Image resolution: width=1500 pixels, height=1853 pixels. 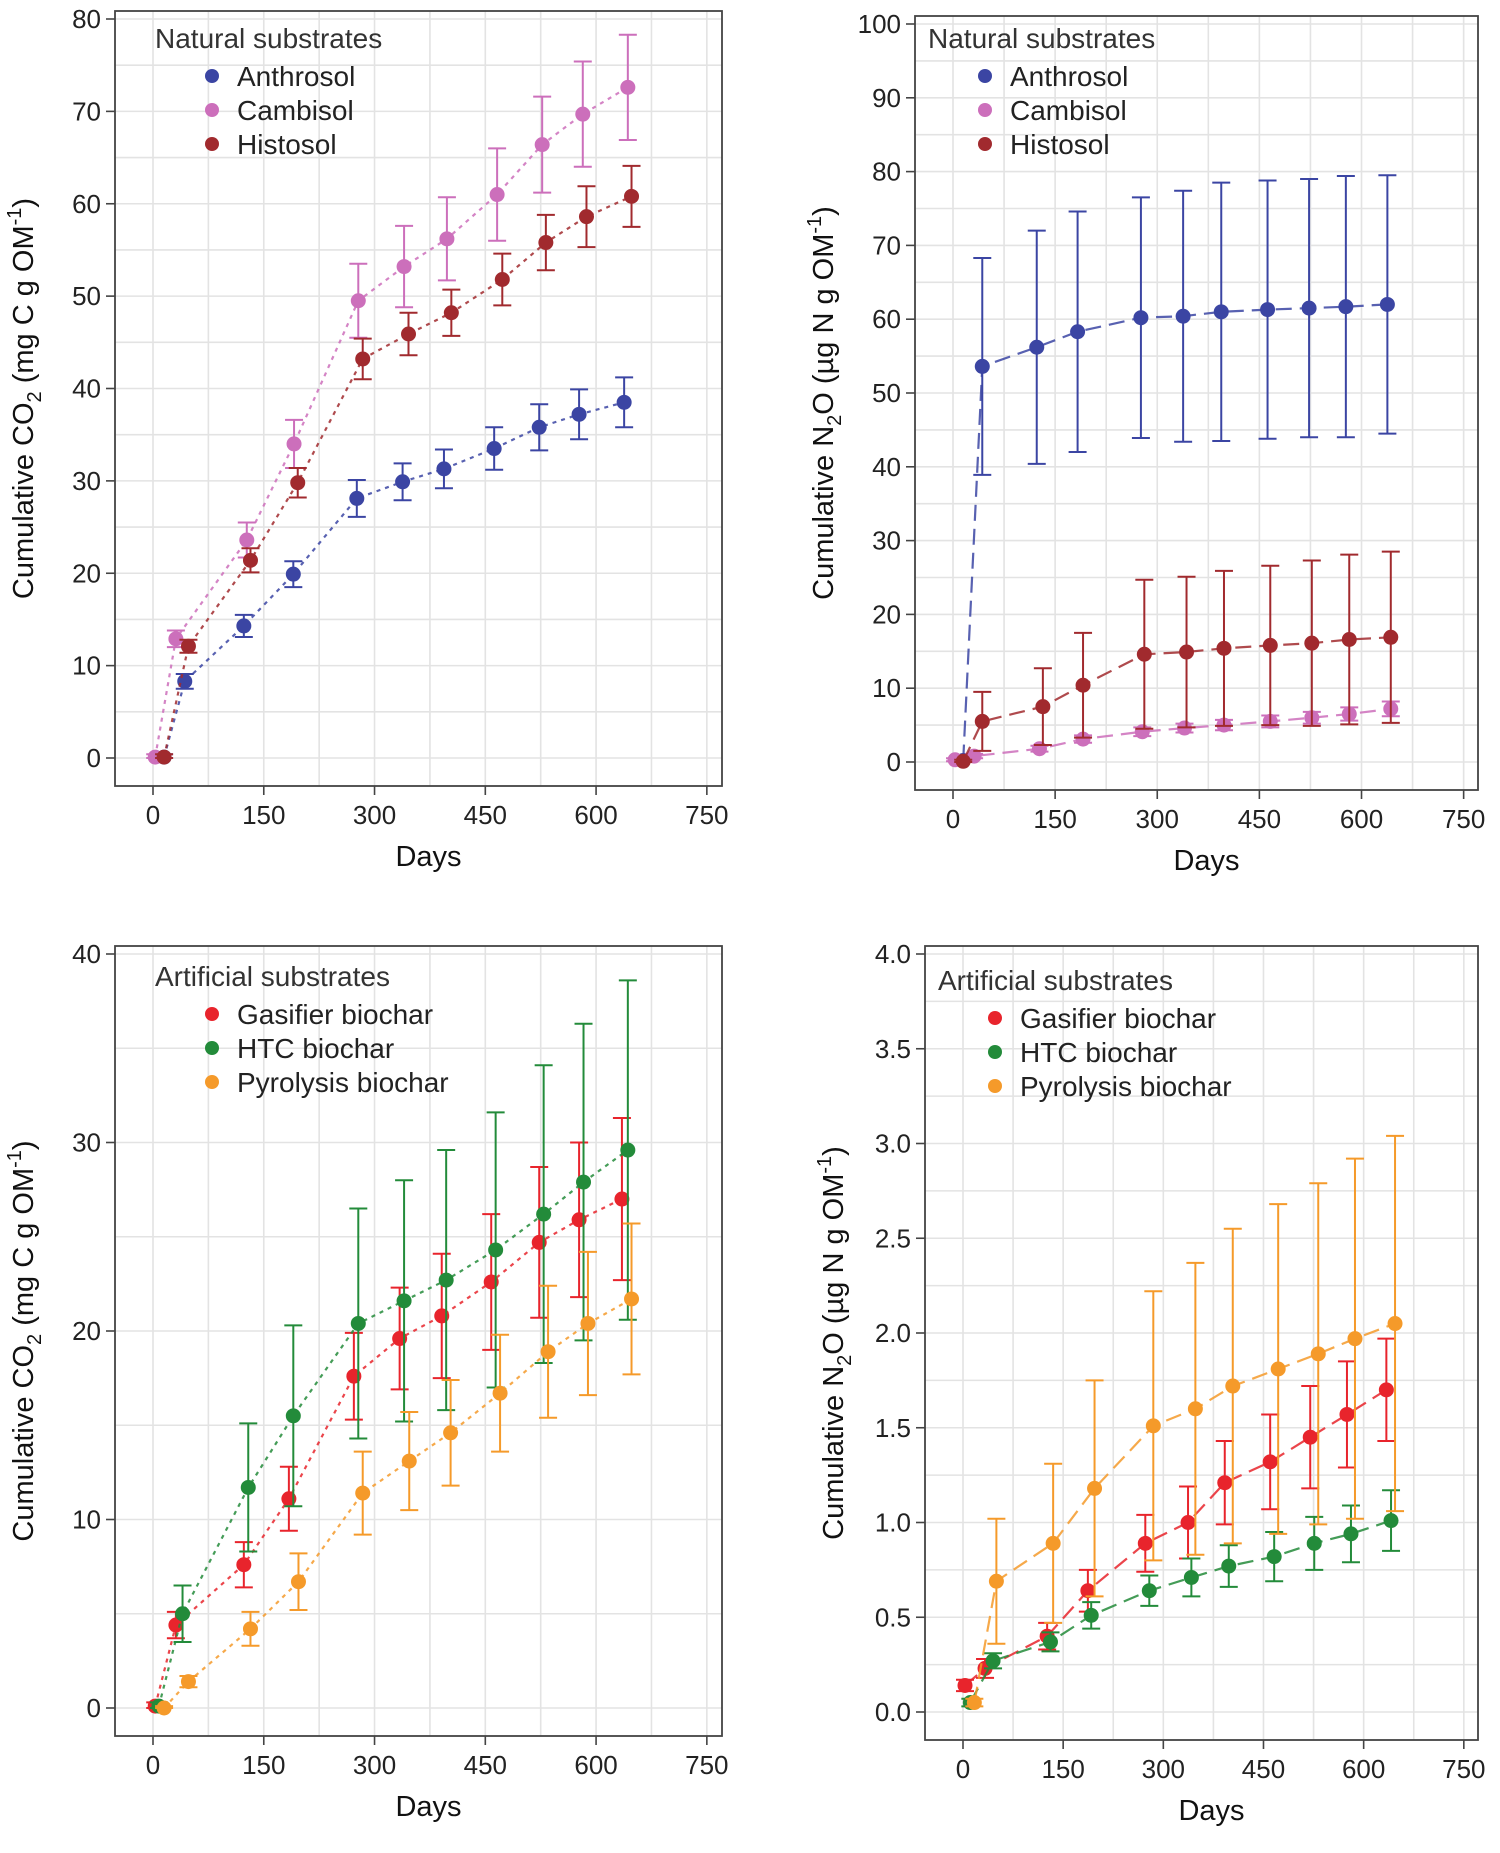 What do you see at coordinates (834, 1264) in the screenshot?
I see `y-axis-label-part: O (µg N g OM` at bounding box center [834, 1264].